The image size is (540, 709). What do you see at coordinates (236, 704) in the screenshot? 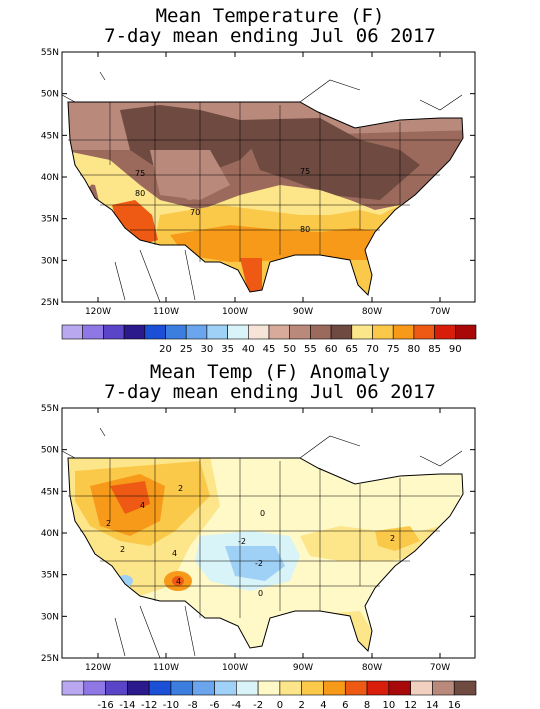
I see `colorbar-label: -4` at bounding box center [236, 704].